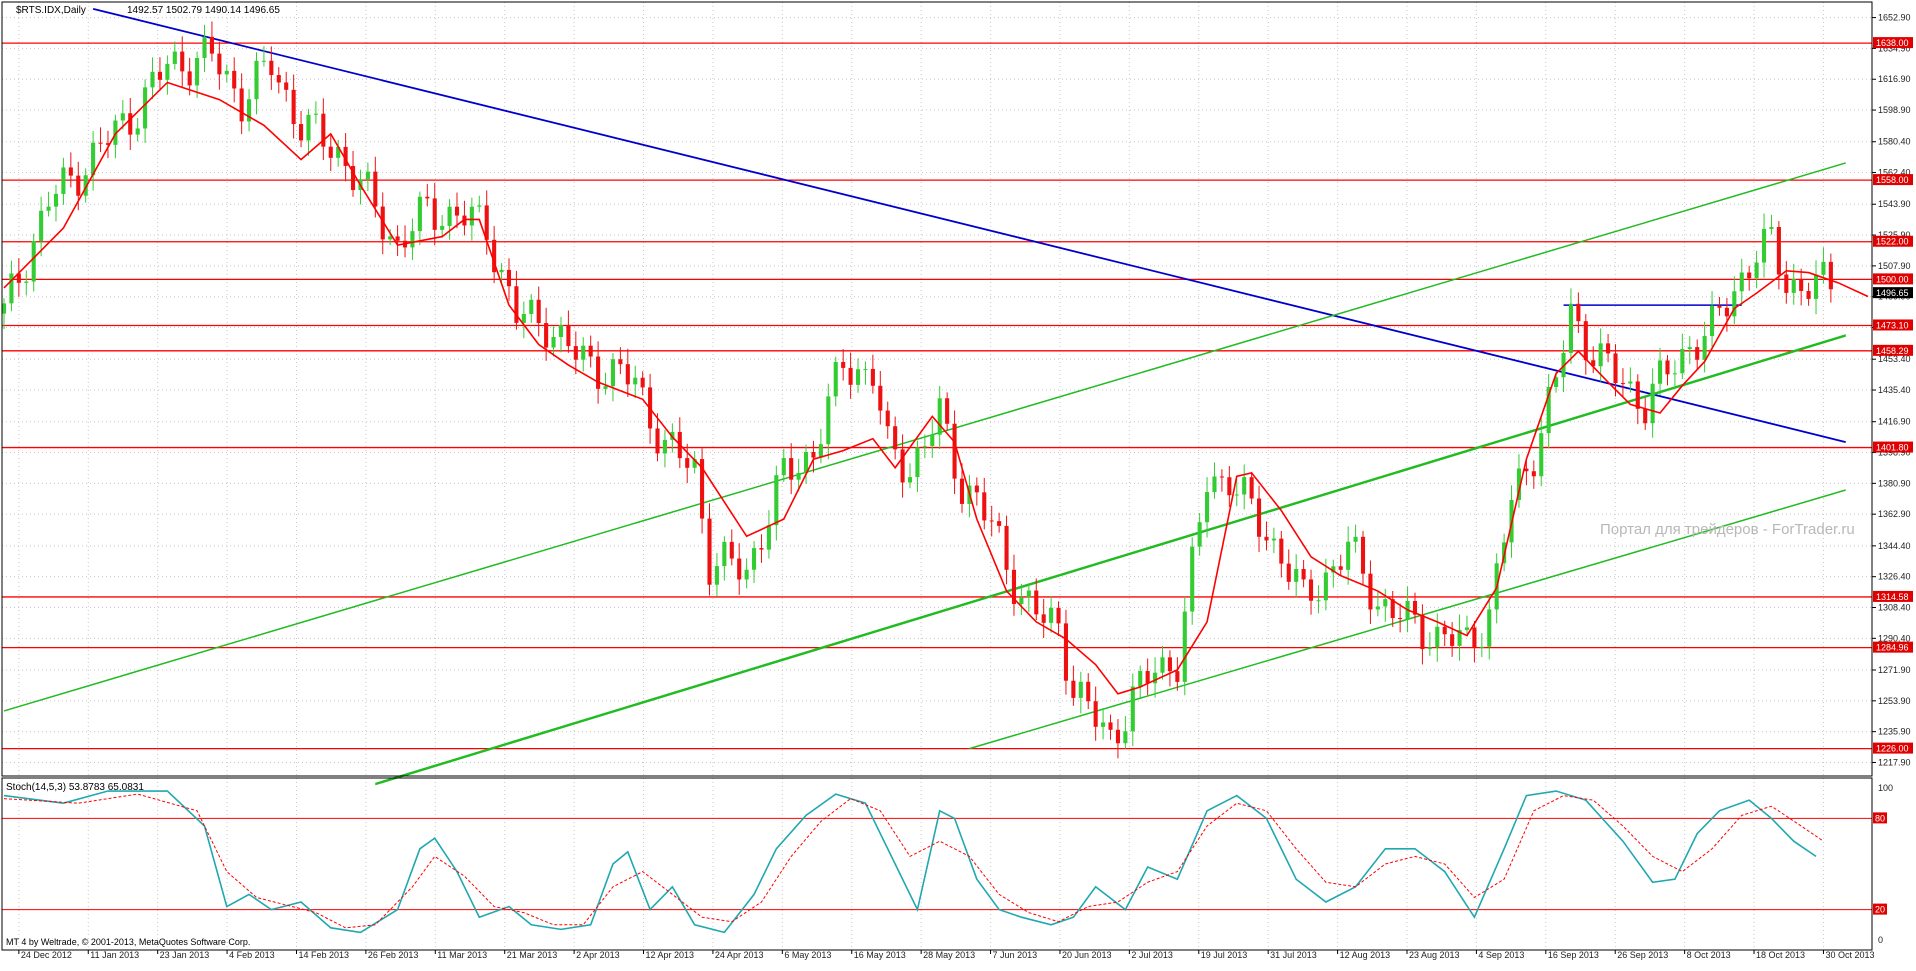 The image size is (1916, 971). I want to click on date-label: 18 Oct 2013, so click(1780, 955).